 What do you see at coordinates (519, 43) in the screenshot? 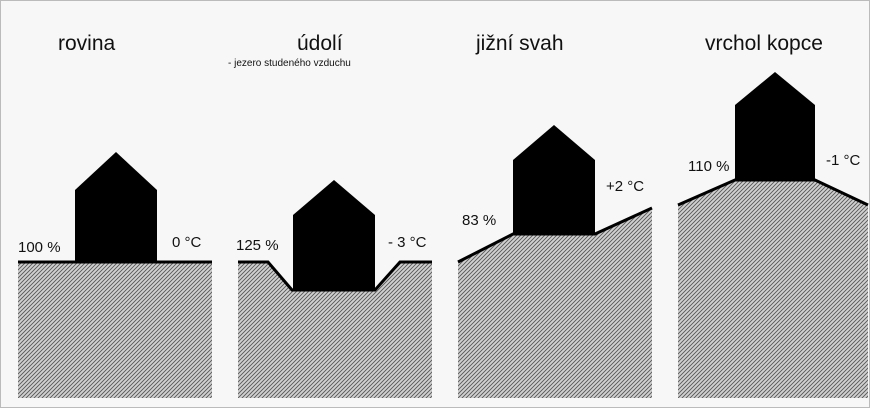
I see `panel-title: jižní svah` at bounding box center [519, 43].